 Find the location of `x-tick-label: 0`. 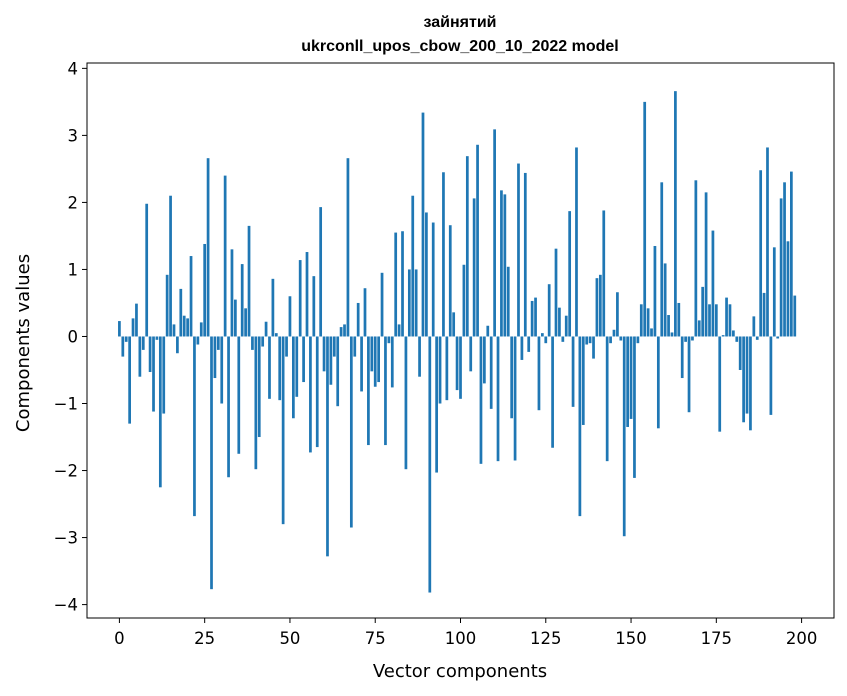

x-tick-label: 0 is located at coordinates (119, 638).